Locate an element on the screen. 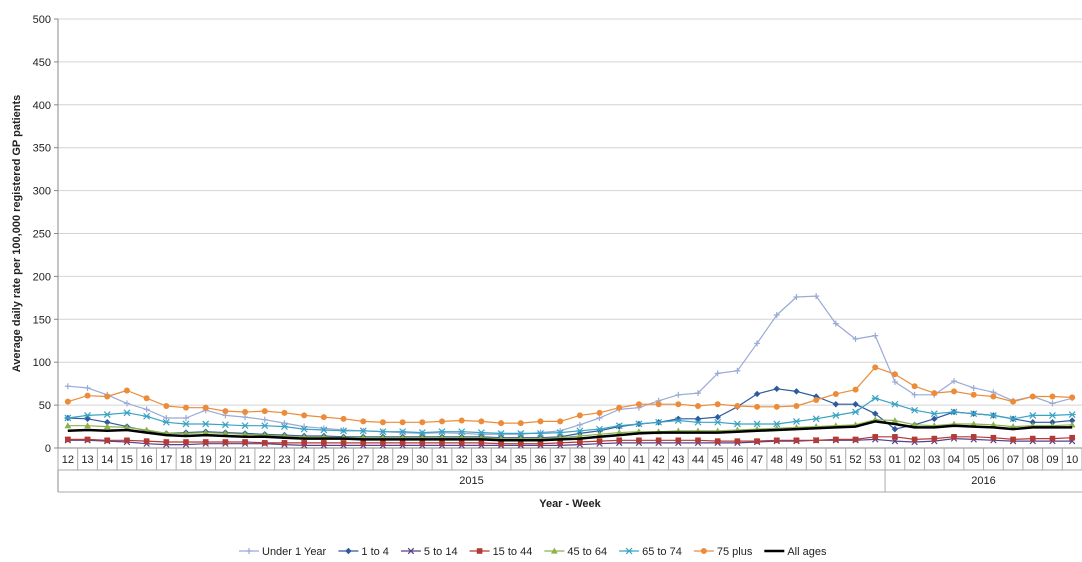 The image size is (1082, 562). legend-item-75-plus: 75 plus is located at coordinates (723, 552).